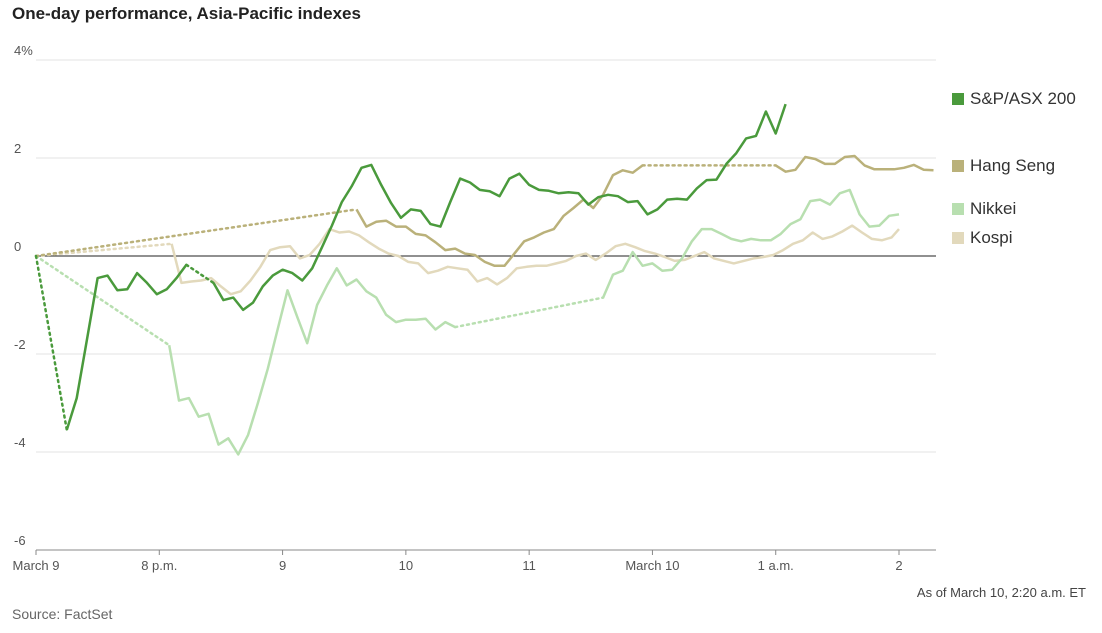 This screenshot has height=633, width=1102. What do you see at coordinates (991, 237) in the screenshot?
I see `legend-label-kospi: Kospi` at bounding box center [991, 237].